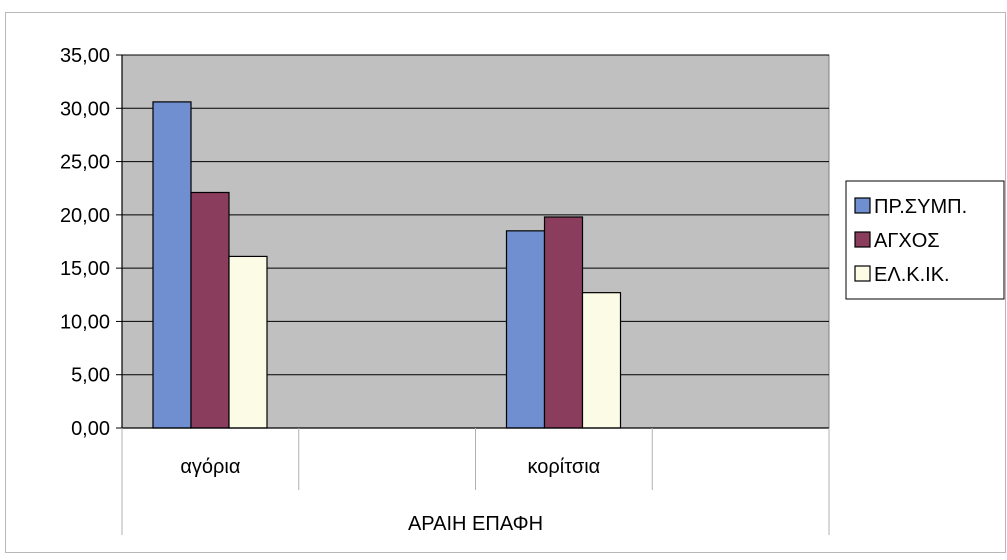  I want to click on y-tick-label: 20,00, so click(85, 216).